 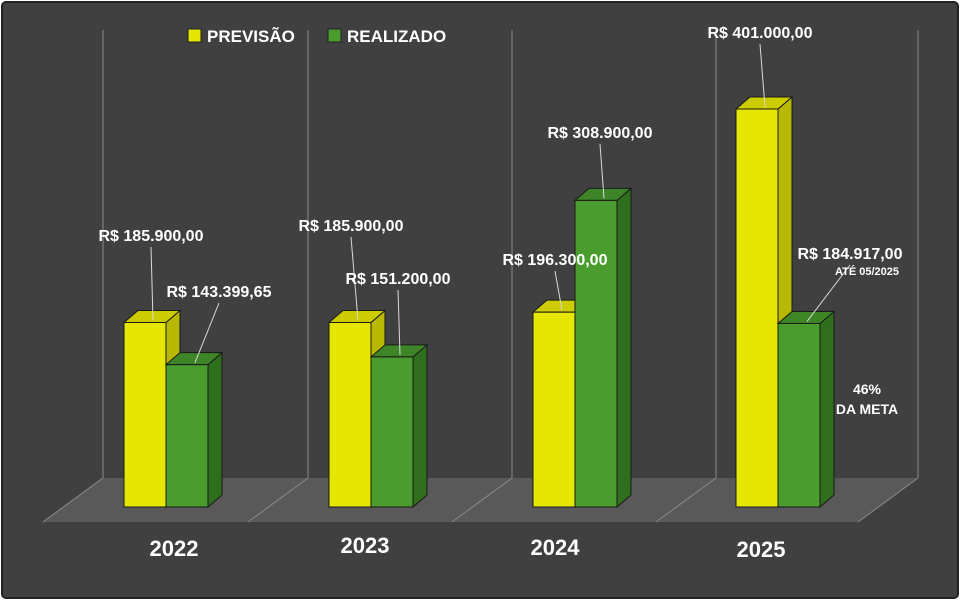 I want to click on bar-realizado-2023, so click(x=399, y=426).